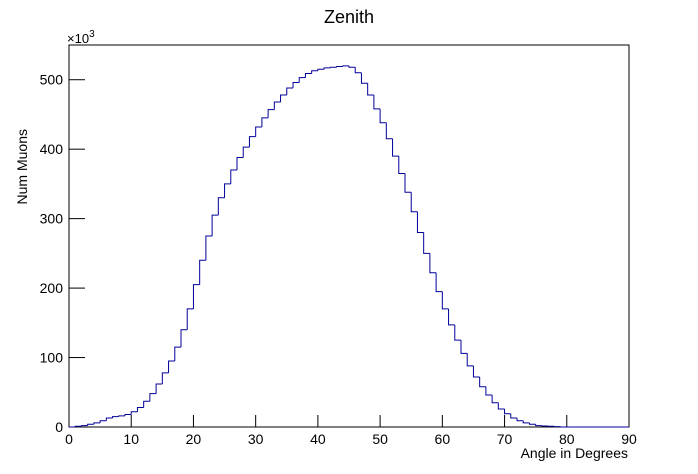  Describe the element at coordinates (443, 439) in the screenshot. I see `x-tick-label: 60` at that location.